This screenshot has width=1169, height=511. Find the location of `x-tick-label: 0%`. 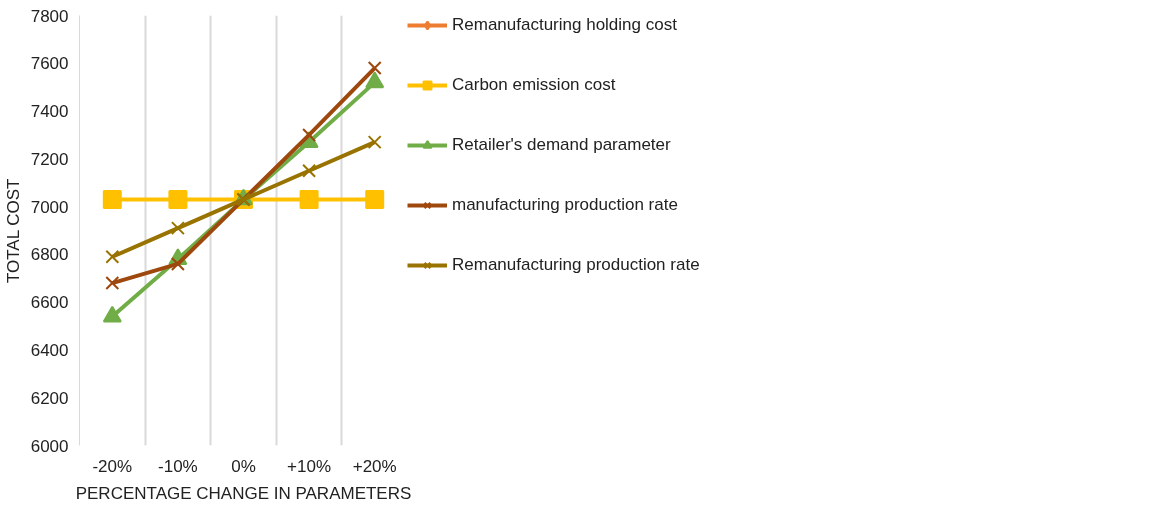

x-tick-label: 0% is located at coordinates (243, 466).